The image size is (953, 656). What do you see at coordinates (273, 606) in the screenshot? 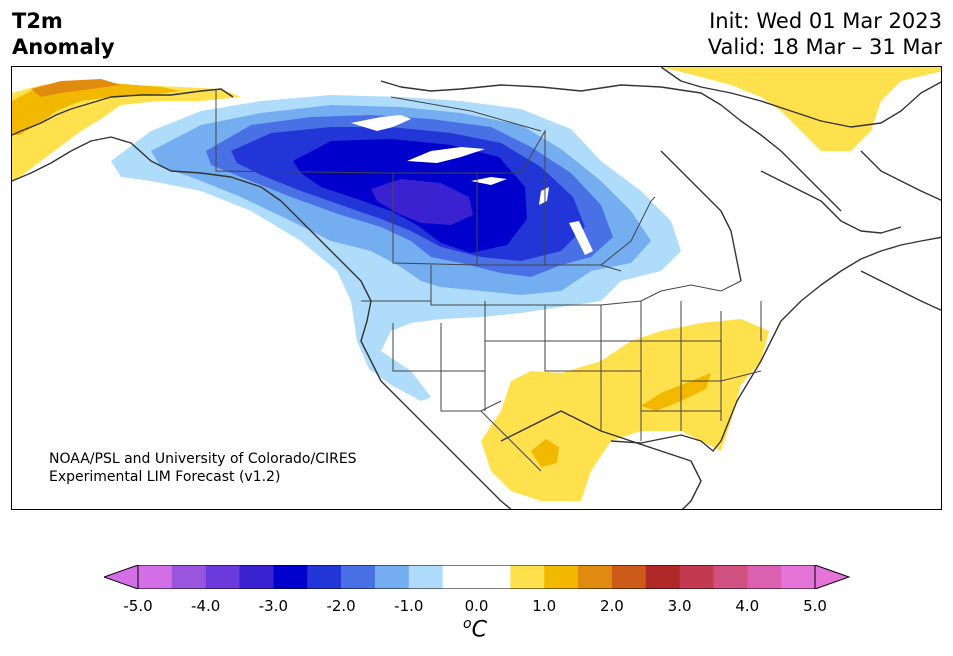
I see `colorbar-tick-label: -3.0` at bounding box center [273, 606].